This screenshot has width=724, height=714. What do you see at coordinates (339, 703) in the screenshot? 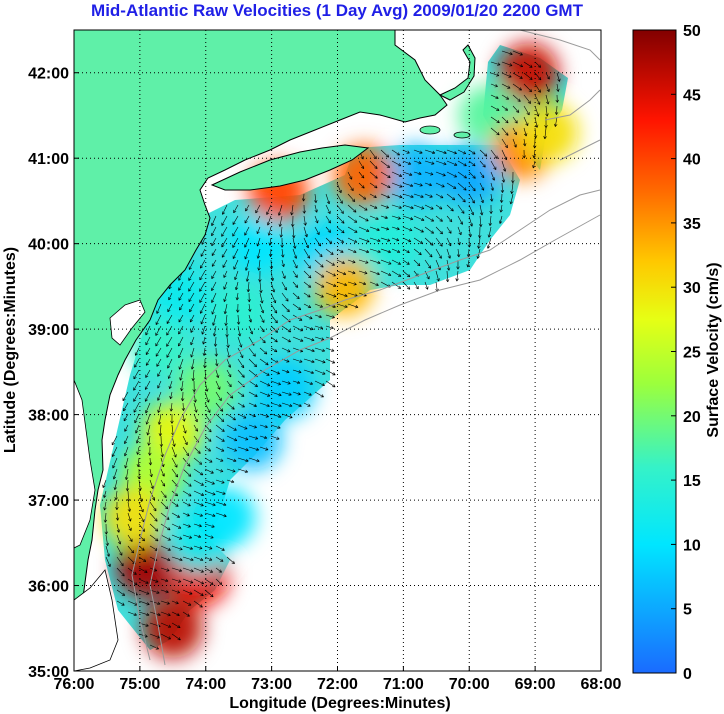
I see `x-axis-label: Longitude (Degrees:Minutes)` at bounding box center [339, 703].